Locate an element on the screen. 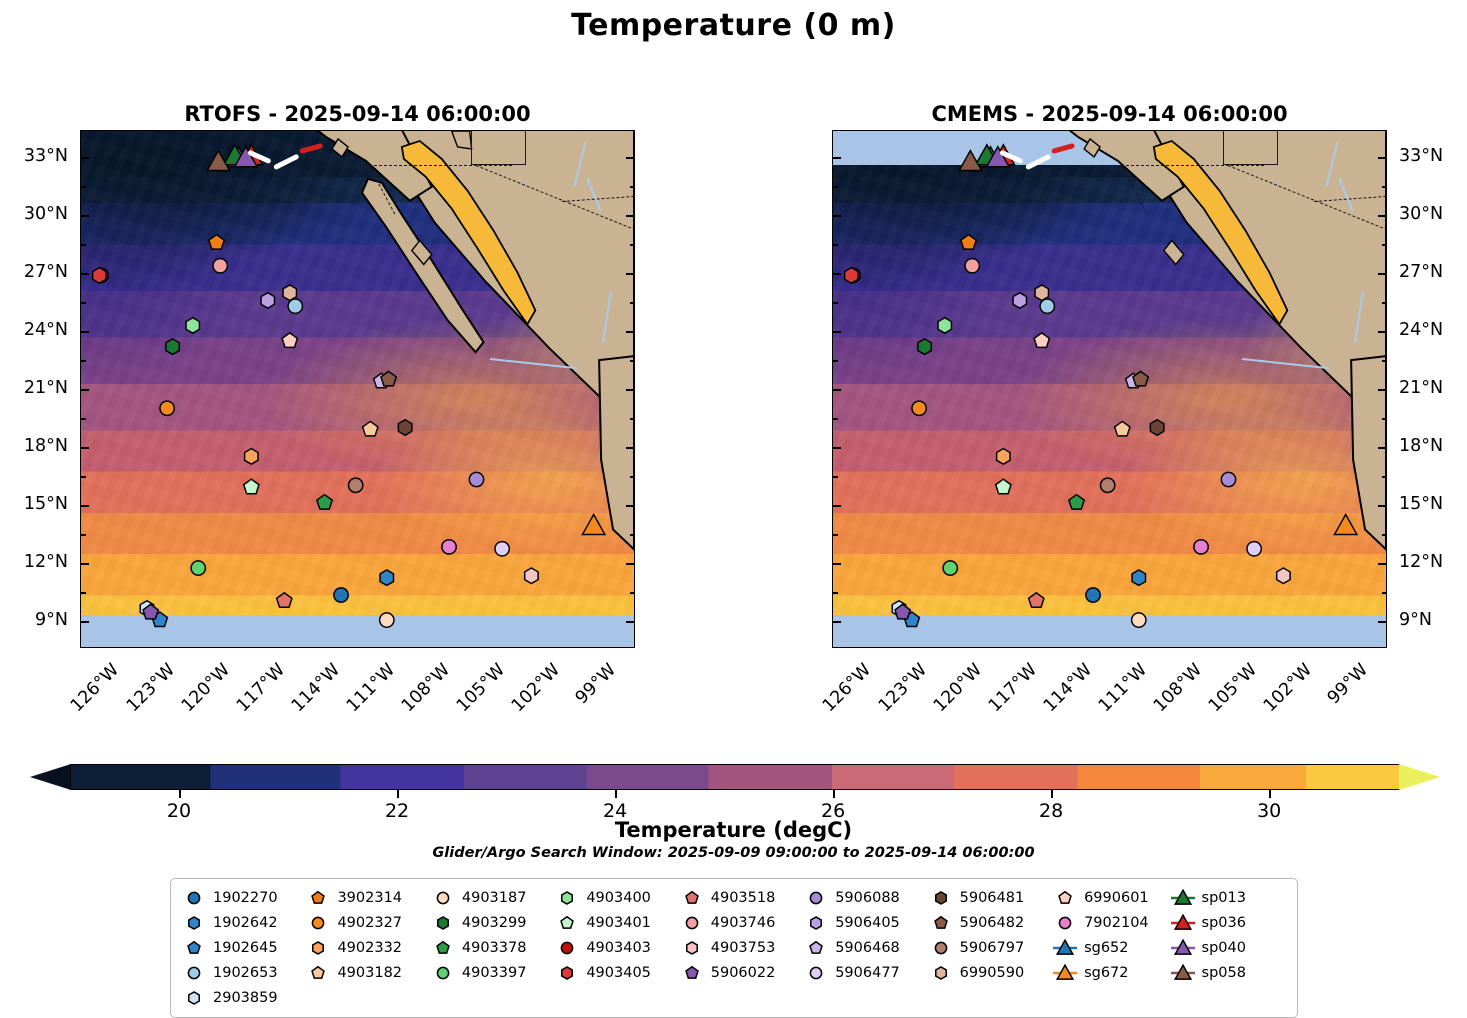 This screenshot has width=1467, height=1018. lon-label: 120°W is located at coordinates (957, 688).